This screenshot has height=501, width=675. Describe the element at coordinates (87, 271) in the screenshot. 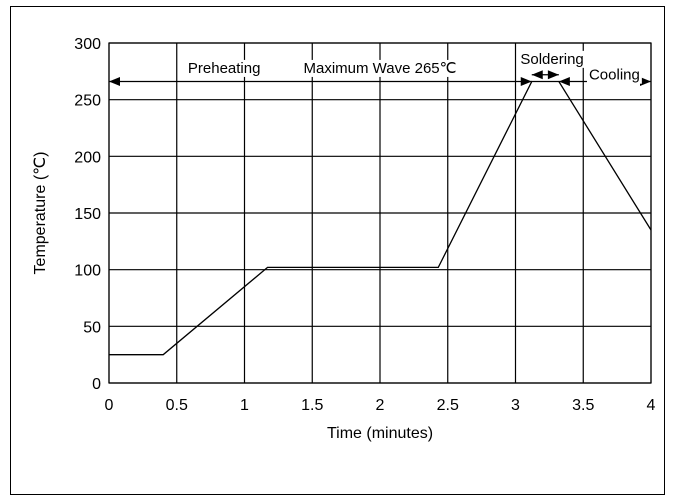

I see `y-tick-label: 100` at that location.